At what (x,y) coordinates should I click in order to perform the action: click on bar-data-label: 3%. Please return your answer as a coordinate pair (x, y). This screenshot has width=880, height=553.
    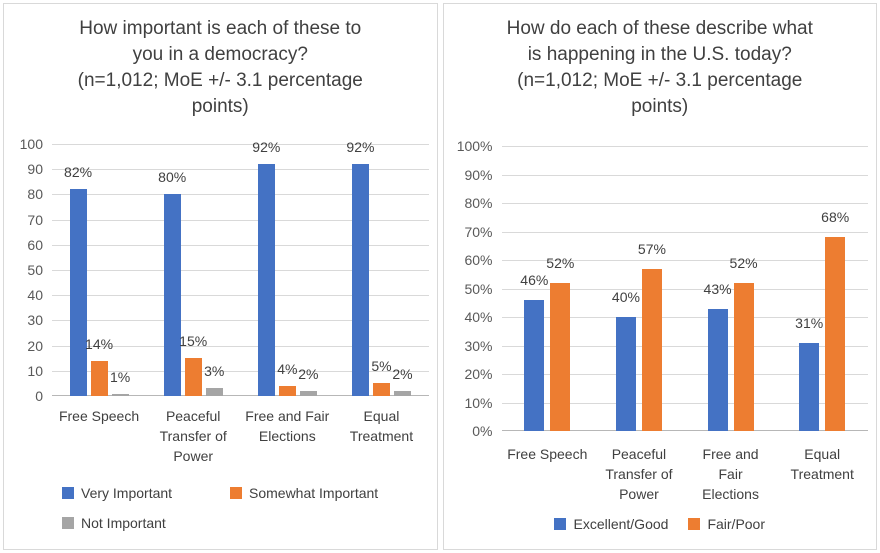
    Looking at the image, I should click on (214, 371).